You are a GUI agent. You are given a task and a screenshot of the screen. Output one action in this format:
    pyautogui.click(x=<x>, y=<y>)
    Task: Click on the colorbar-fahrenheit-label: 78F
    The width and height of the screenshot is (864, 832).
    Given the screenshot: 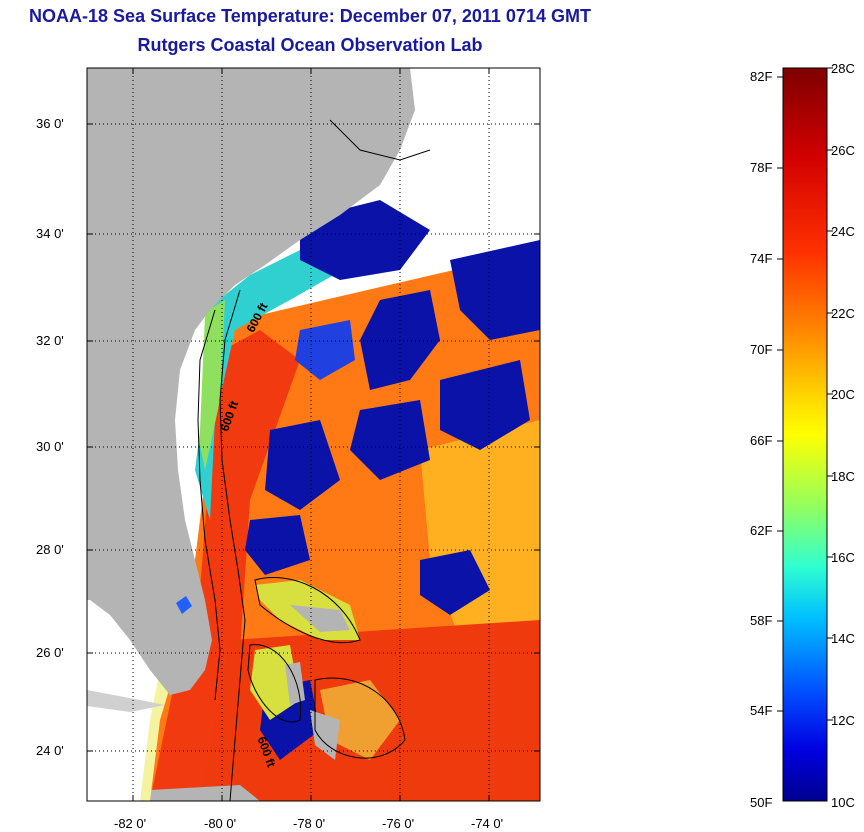 What is the action you would take?
    pyautogui.click(x=761, y=167)
    